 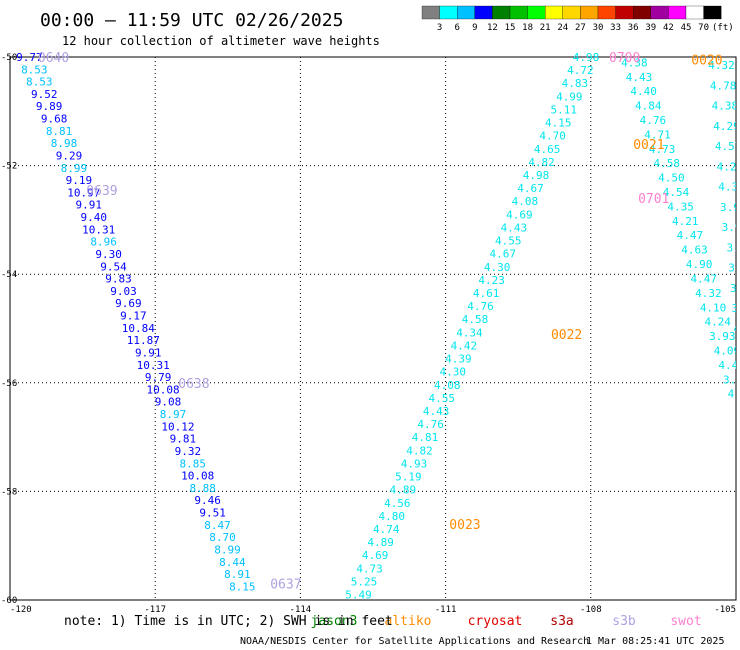 I want to click on wave-height-label: 9.29, so click(x=69, y=155).